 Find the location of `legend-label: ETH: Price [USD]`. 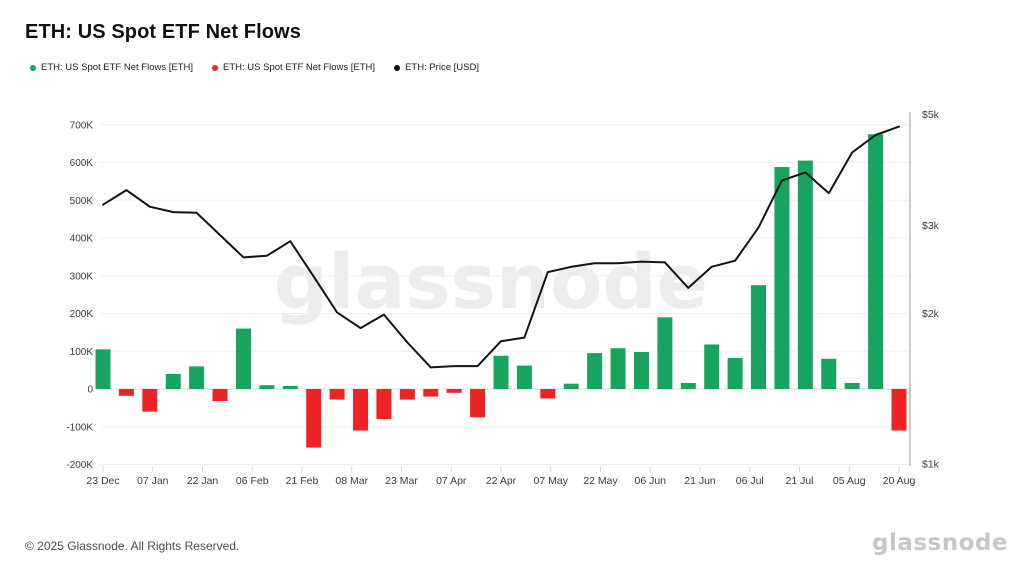

legend-label: ETH: Price [USD] is located at coordinates (442, 67).